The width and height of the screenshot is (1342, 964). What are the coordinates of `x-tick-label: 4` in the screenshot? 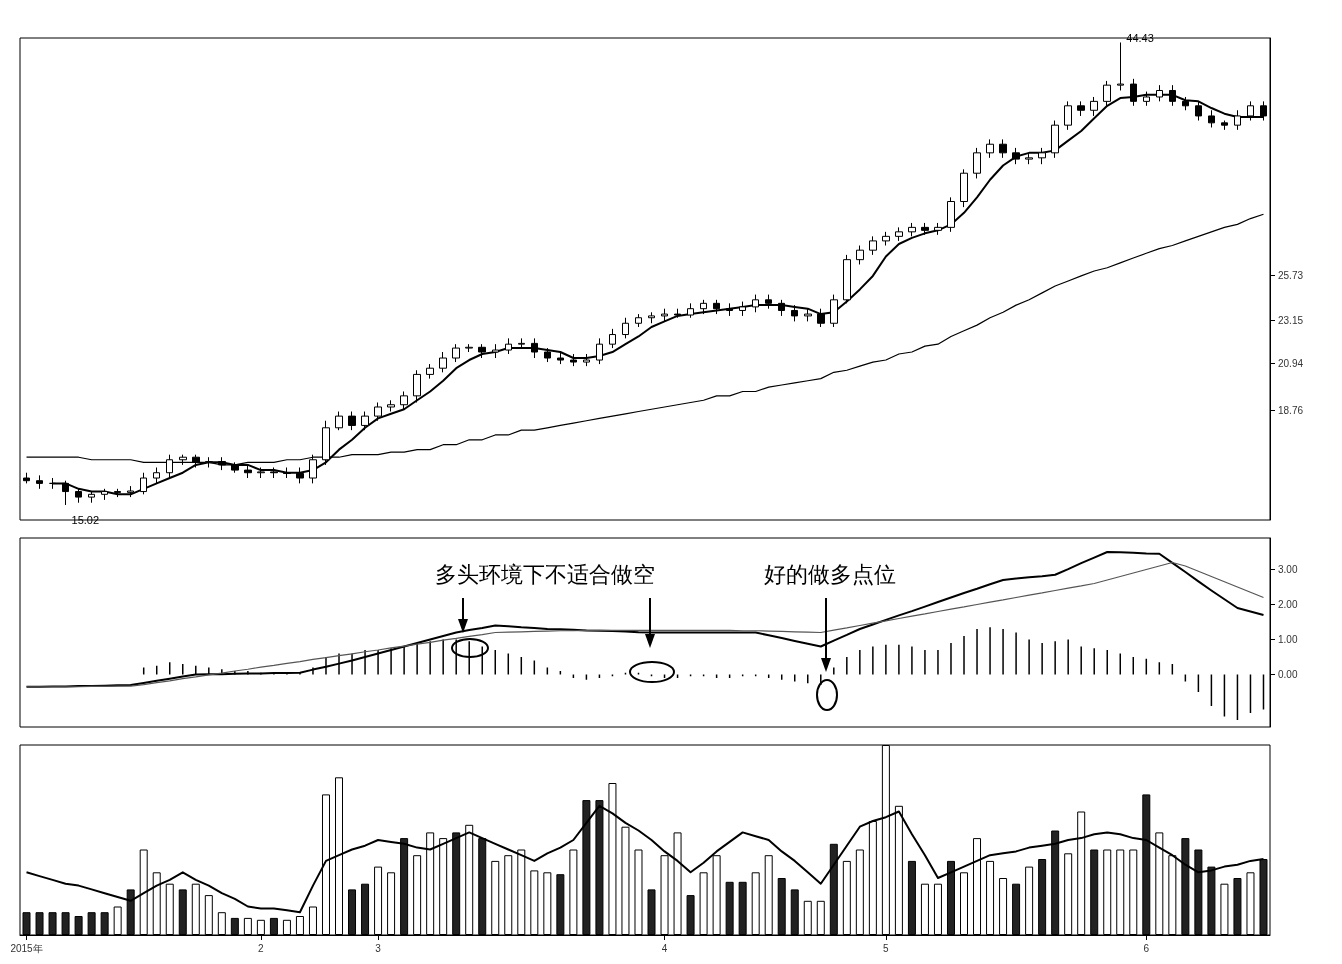 It's located at (664, 948).